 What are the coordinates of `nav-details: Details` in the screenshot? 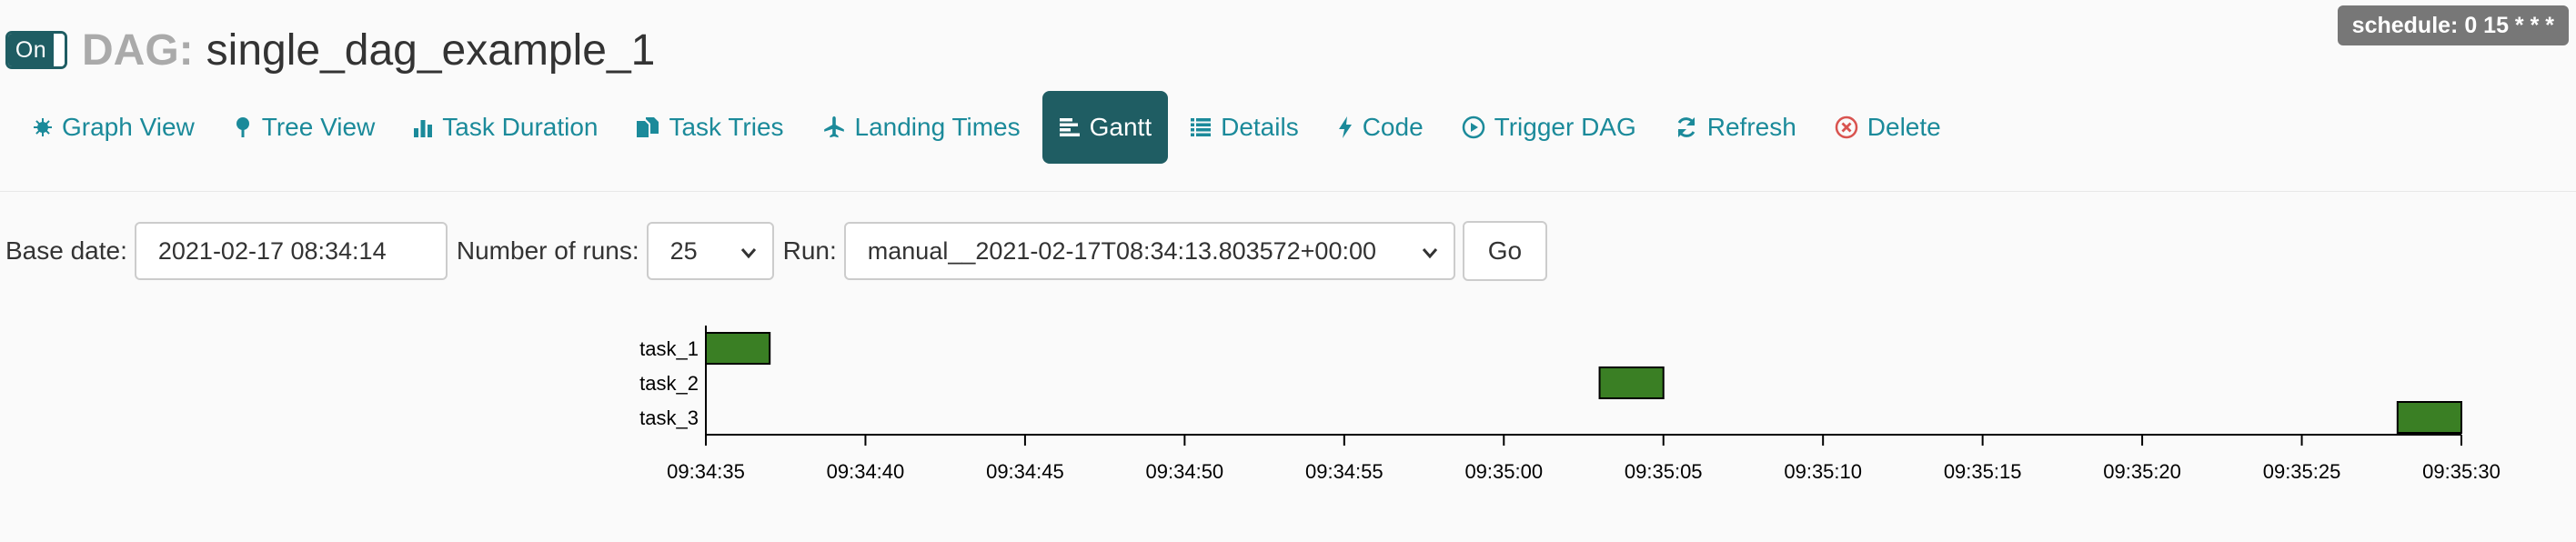 It's located at (1244, 127).